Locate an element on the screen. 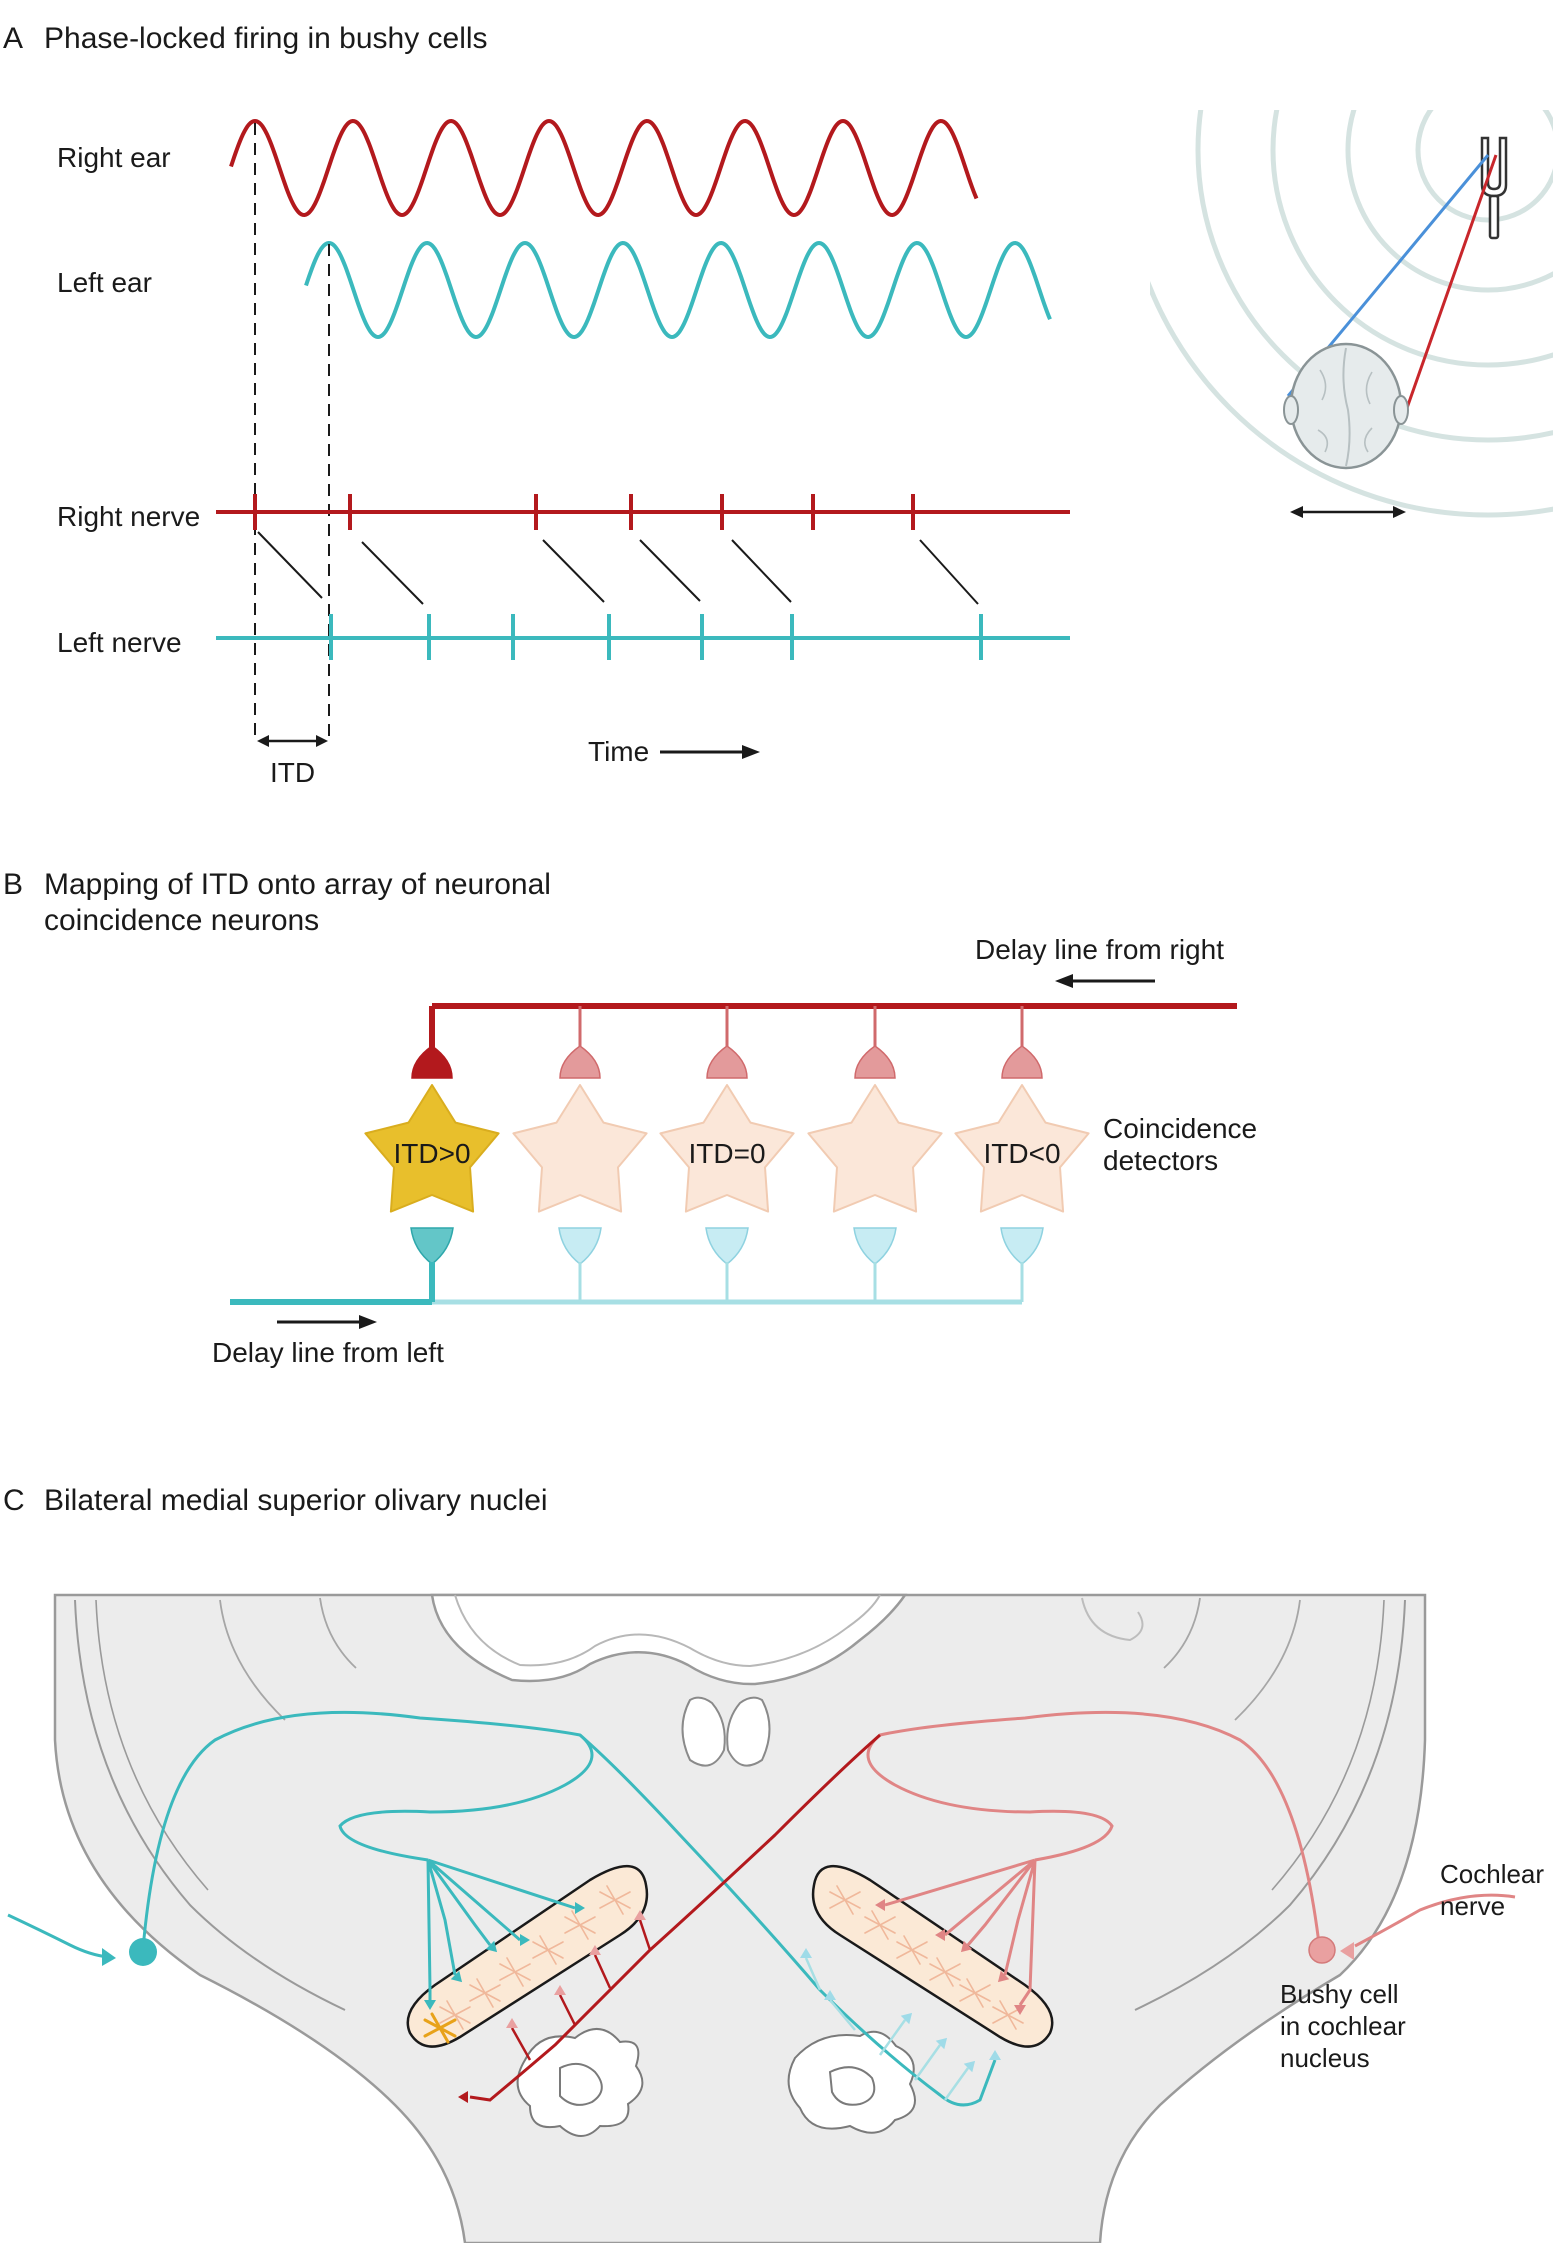  brainstem-detail is located at coordinates (1112, 1619).